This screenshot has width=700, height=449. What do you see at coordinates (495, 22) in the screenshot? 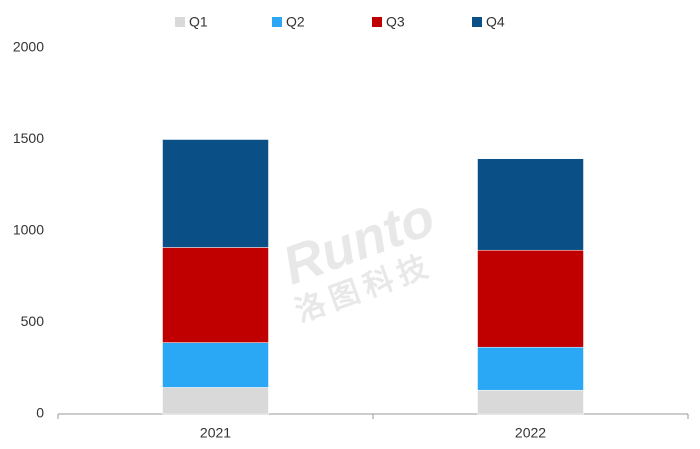
I see `legend-label: Q4` at bounding box center [495, 22].